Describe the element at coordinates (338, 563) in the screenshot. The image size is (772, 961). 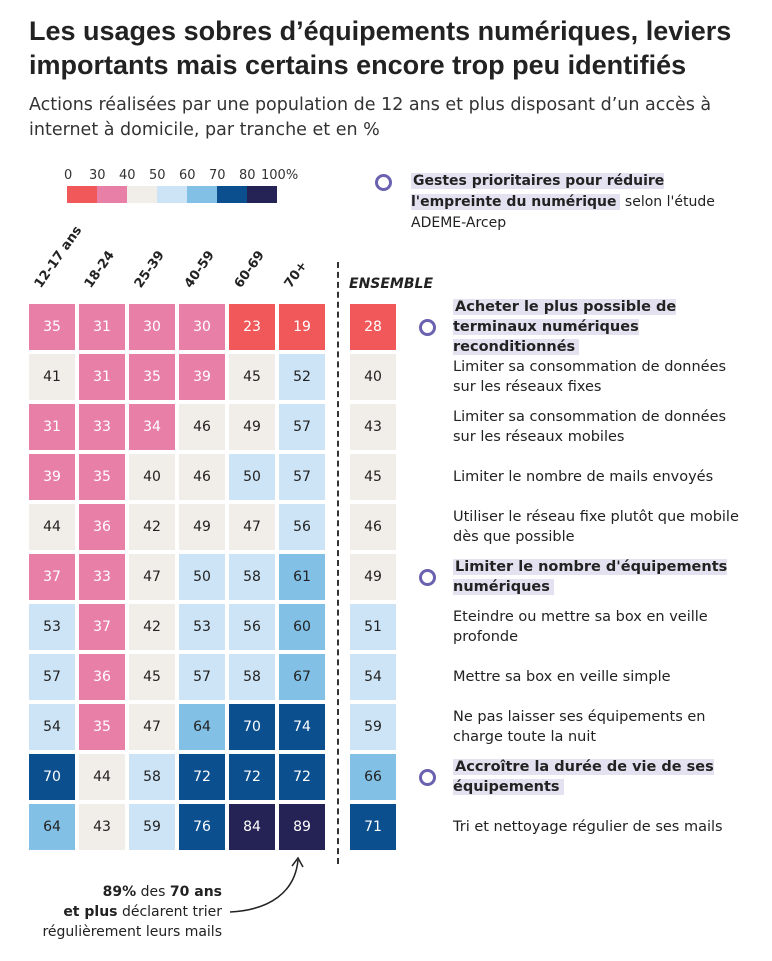
I see `separator-line` at that location.